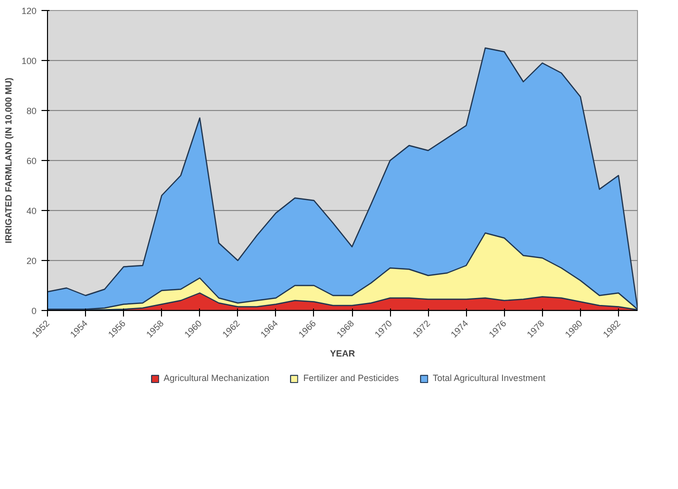 This screenshot has width=678, height=489. Describe the element at coordinates (343, 353) in the screenshot. I see `x-axis-title: YEAR` at that location.